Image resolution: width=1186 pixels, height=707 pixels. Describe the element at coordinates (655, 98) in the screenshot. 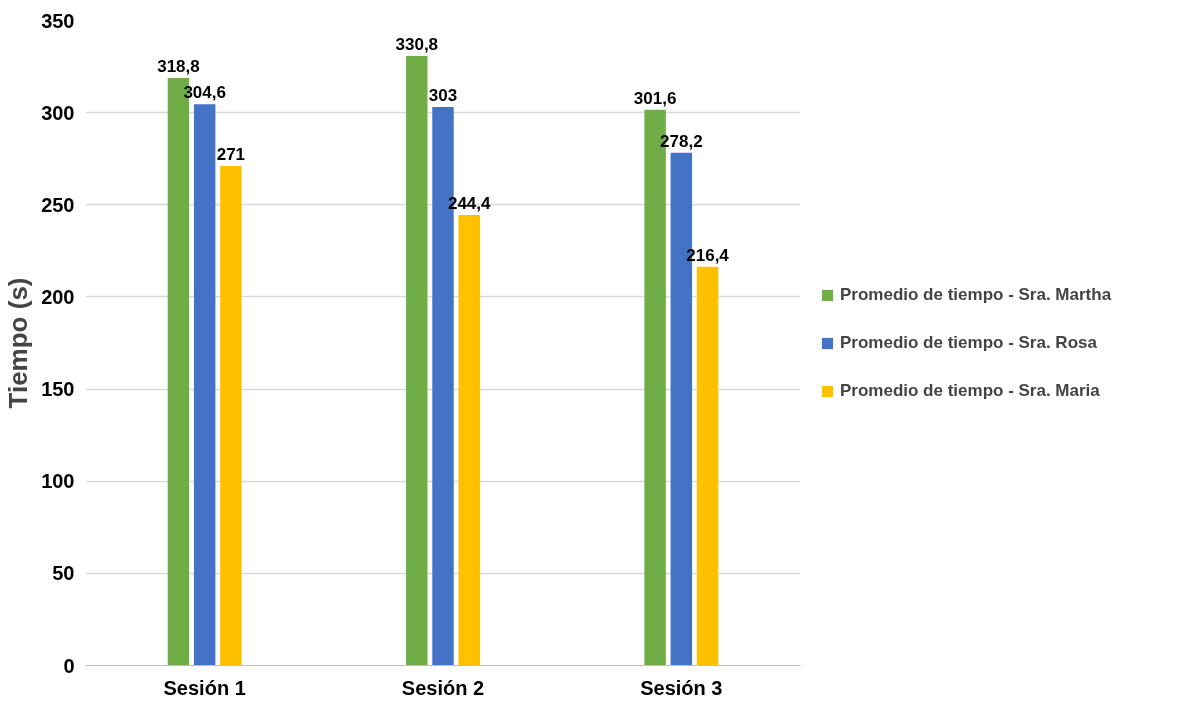

I see `data-label: 301,6` at that location.